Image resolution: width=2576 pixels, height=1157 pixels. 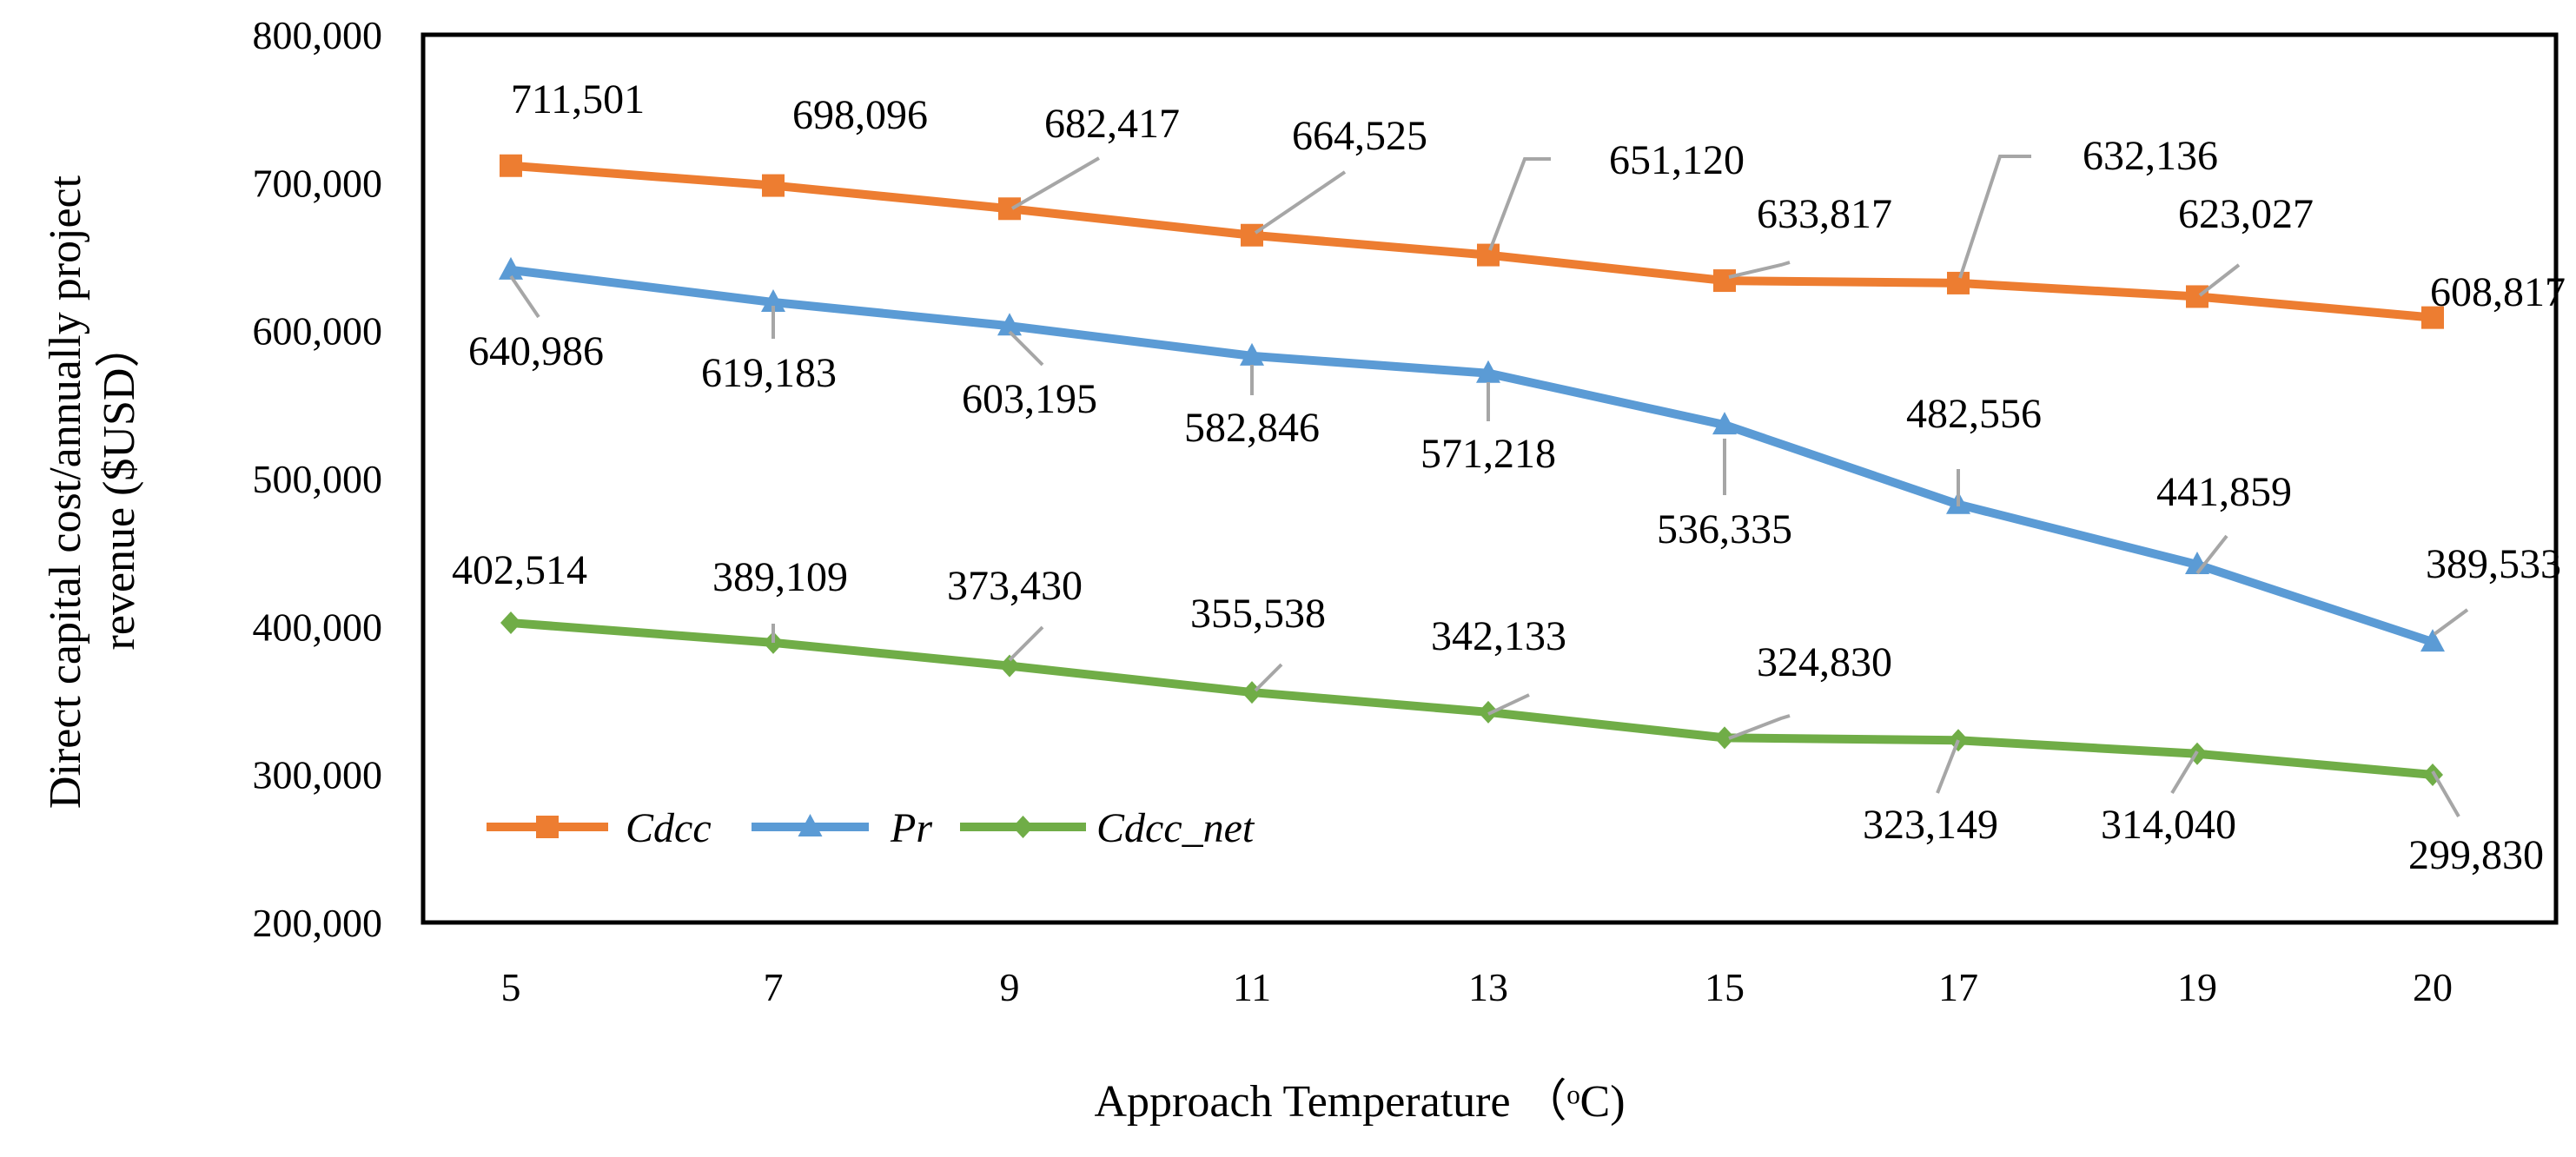 What do you see at coordinates (1010, 987) in the screenshot?
I see `x-tick-label: 9` at bounding box center [1010, 987].